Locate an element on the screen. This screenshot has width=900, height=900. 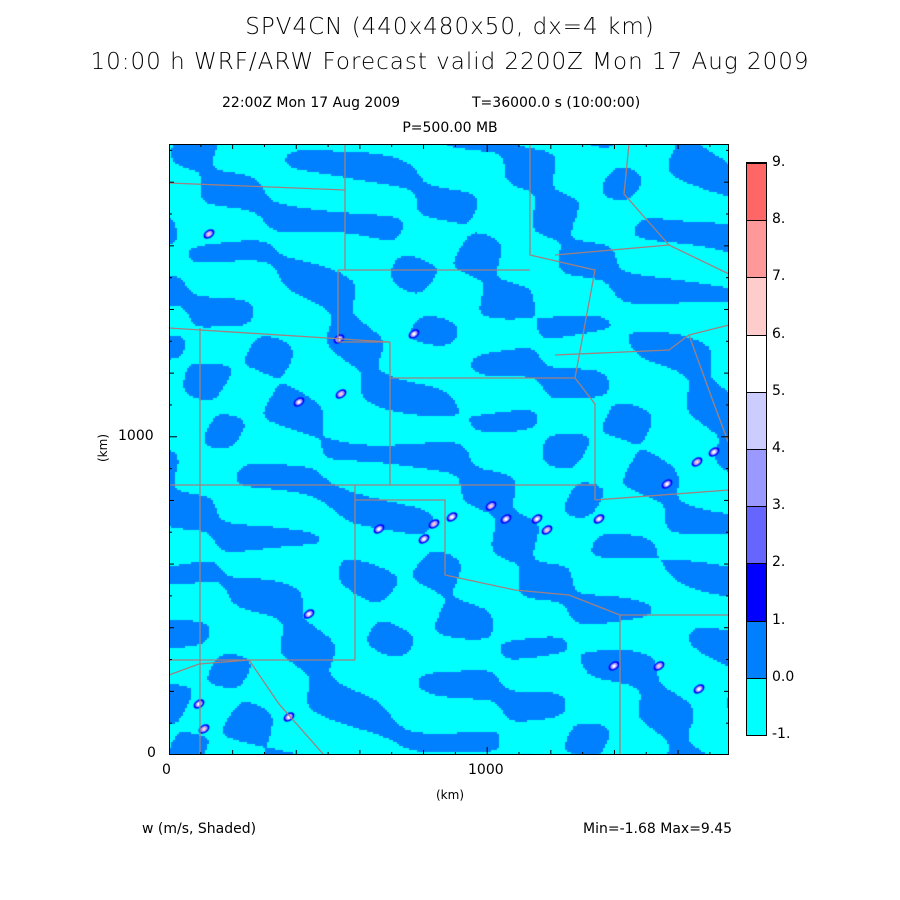
elapsed-time: T=36000.0 s (10:00:00) is located at coordinates (556, 103).